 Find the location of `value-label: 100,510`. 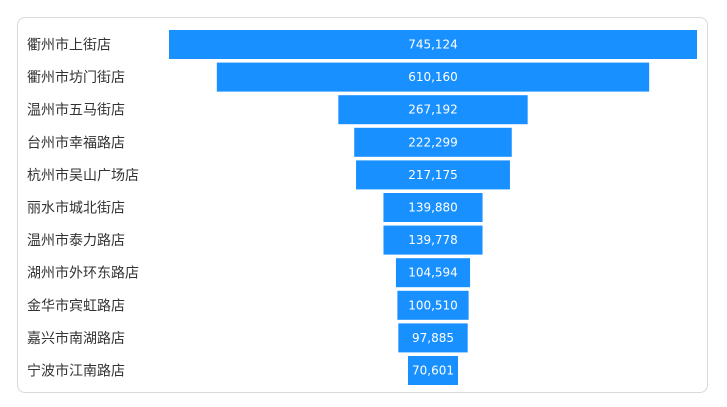

value-label: 100,510 is located at coordinates (433, 305).